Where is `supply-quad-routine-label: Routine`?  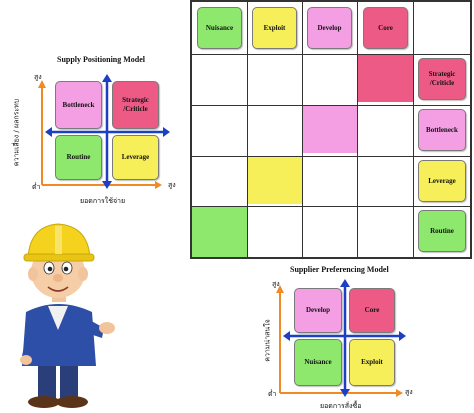
supply-quad-routine-label: Routine is located at coordinates (78, 157).